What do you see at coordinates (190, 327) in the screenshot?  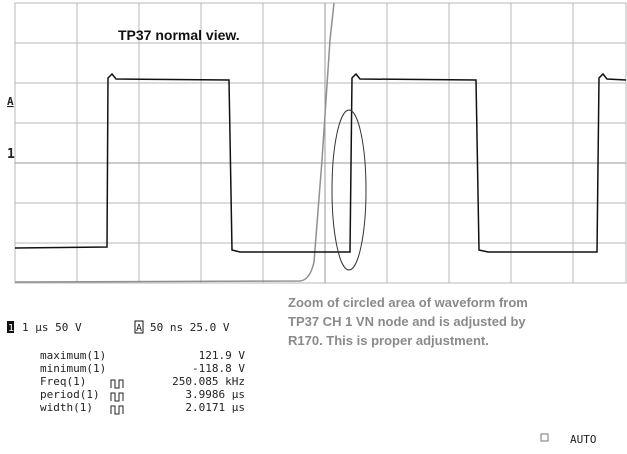 I see `timebase-setting: 50 ns 25.0 V` at bounding box center [190, 327].